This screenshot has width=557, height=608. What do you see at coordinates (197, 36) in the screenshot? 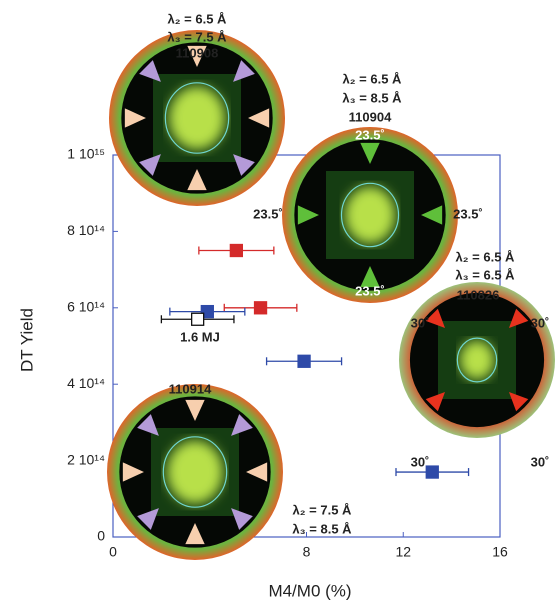
I see `annotation: λ₃ = 7.5 Å` at bounding box center [197, 36].